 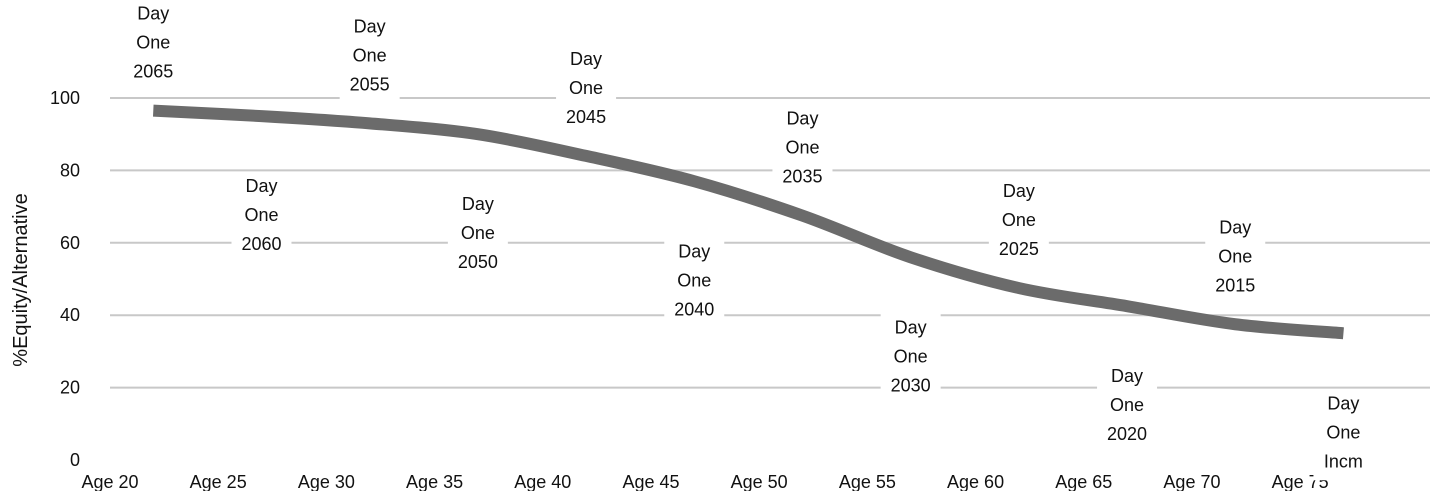 I want to click on point-label: Day One 2035, so click(x=802, y=150).